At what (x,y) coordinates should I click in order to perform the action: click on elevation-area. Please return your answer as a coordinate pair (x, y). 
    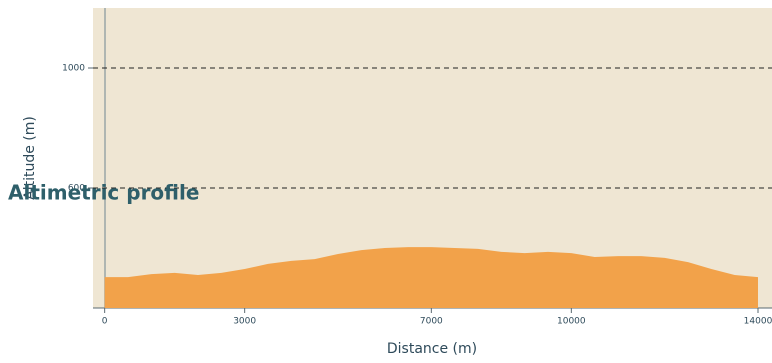
    Looking at the image, I should click on (431, 277).